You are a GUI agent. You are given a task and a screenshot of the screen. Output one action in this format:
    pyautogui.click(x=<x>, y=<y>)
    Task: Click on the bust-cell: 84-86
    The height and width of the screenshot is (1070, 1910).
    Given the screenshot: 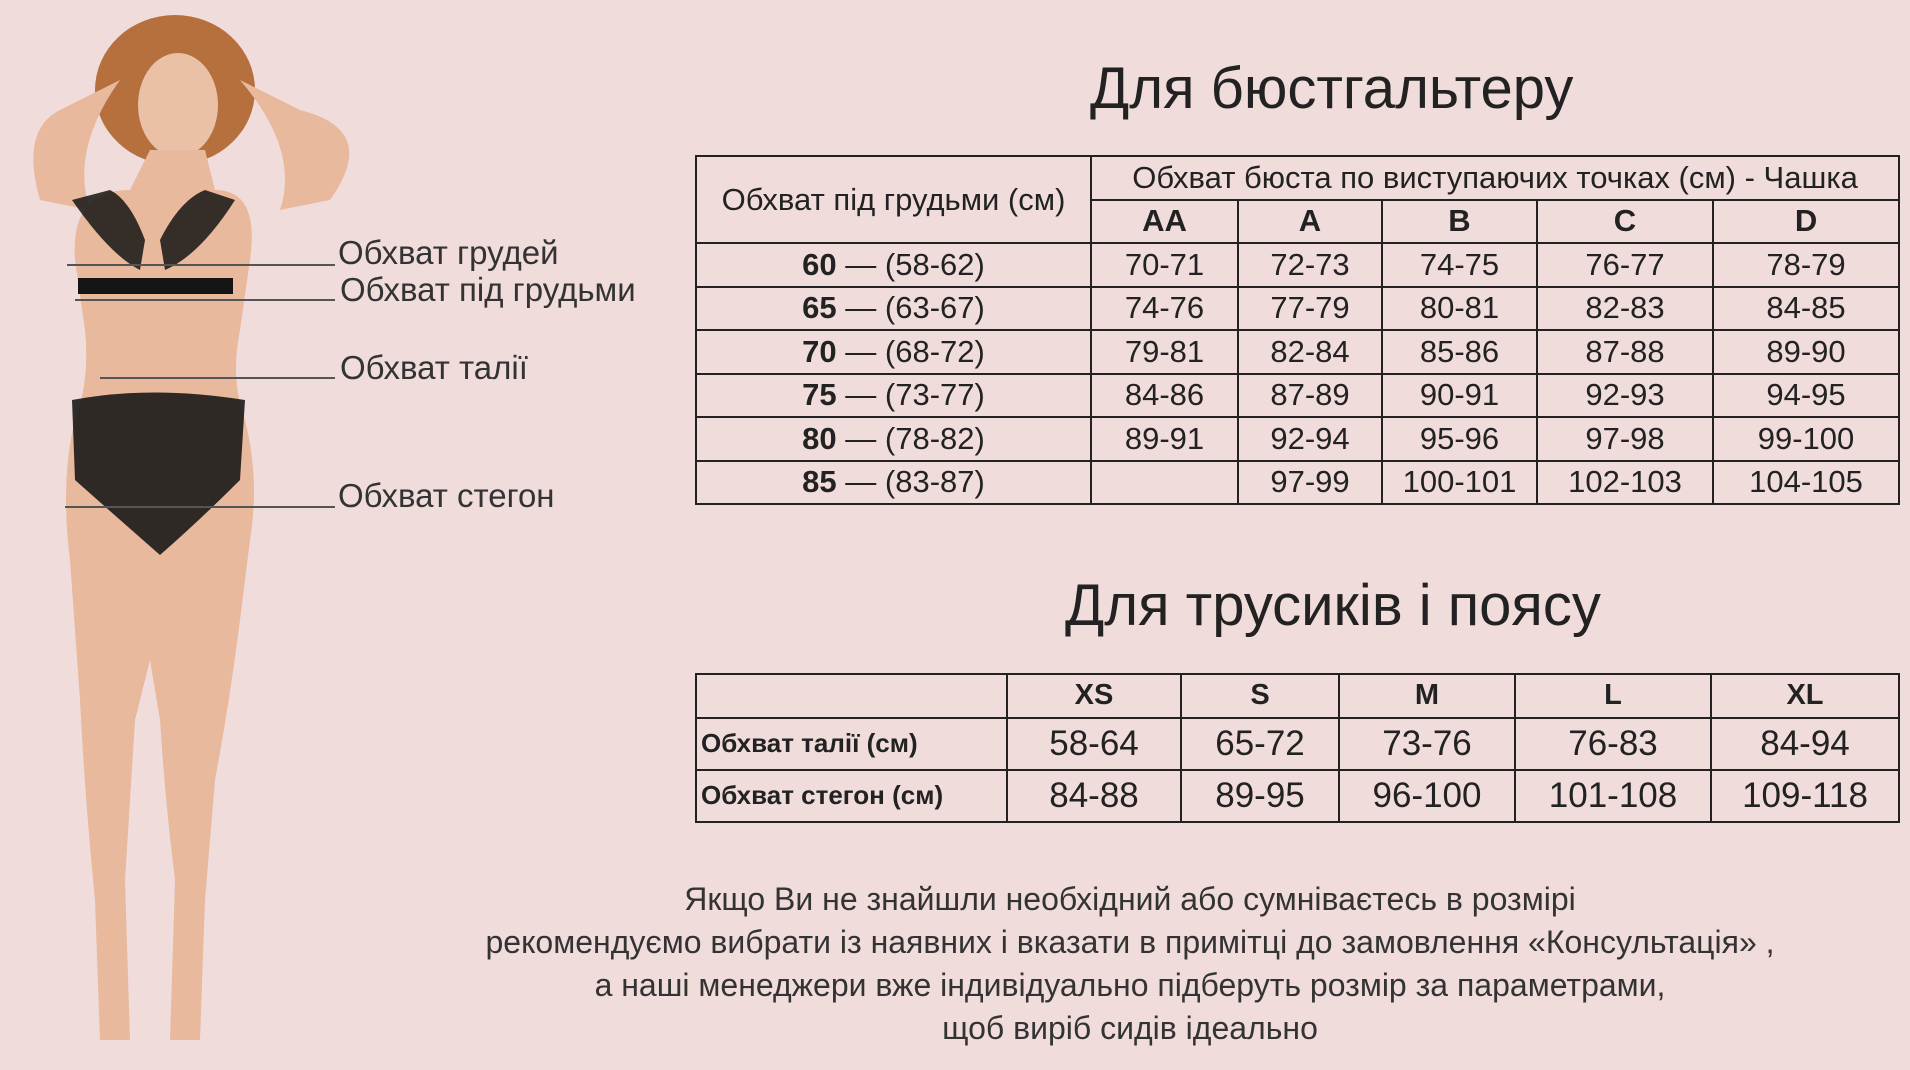 What is the action you would take?
    pyautogui.click(x=1164, y=395)
    